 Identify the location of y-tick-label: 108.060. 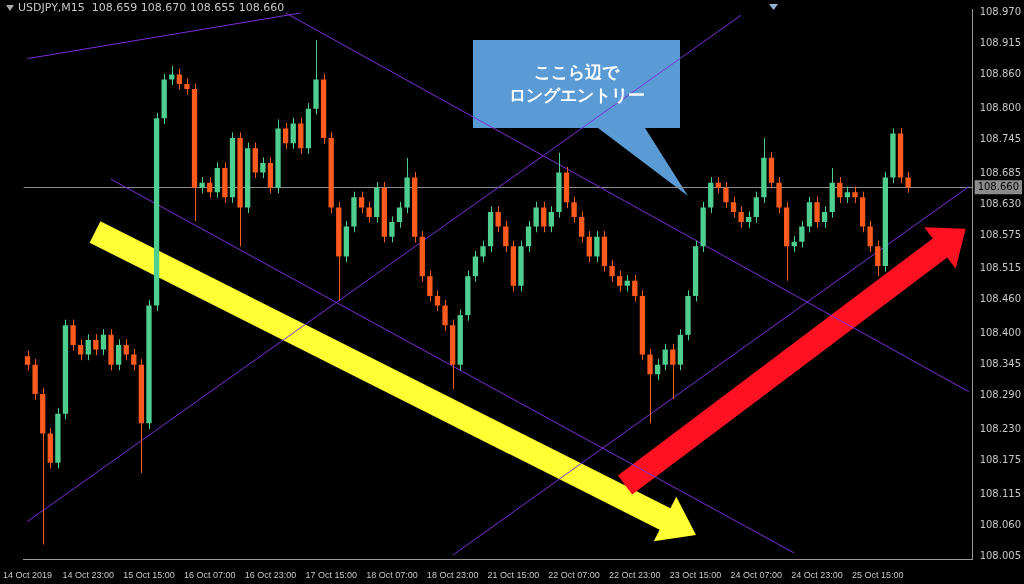
(1000, 524).